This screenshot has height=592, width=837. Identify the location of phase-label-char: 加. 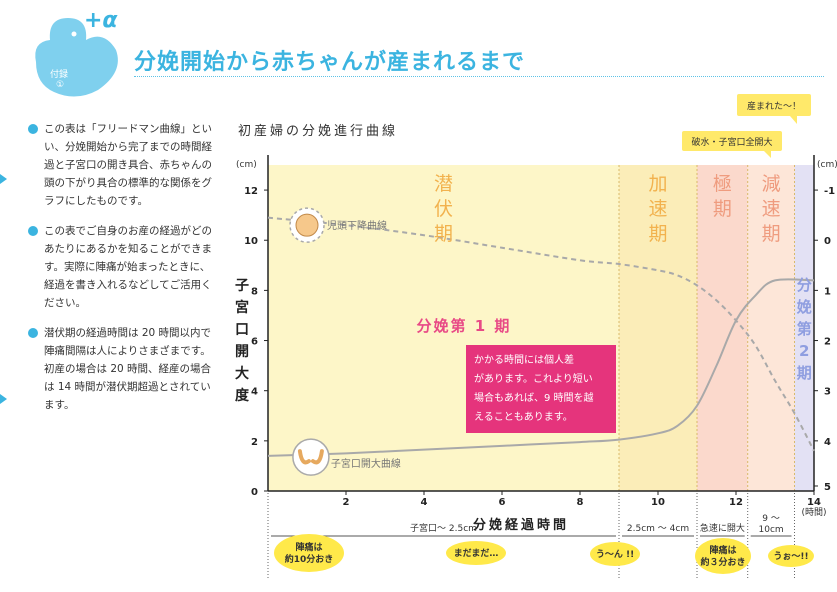
(657, 184).